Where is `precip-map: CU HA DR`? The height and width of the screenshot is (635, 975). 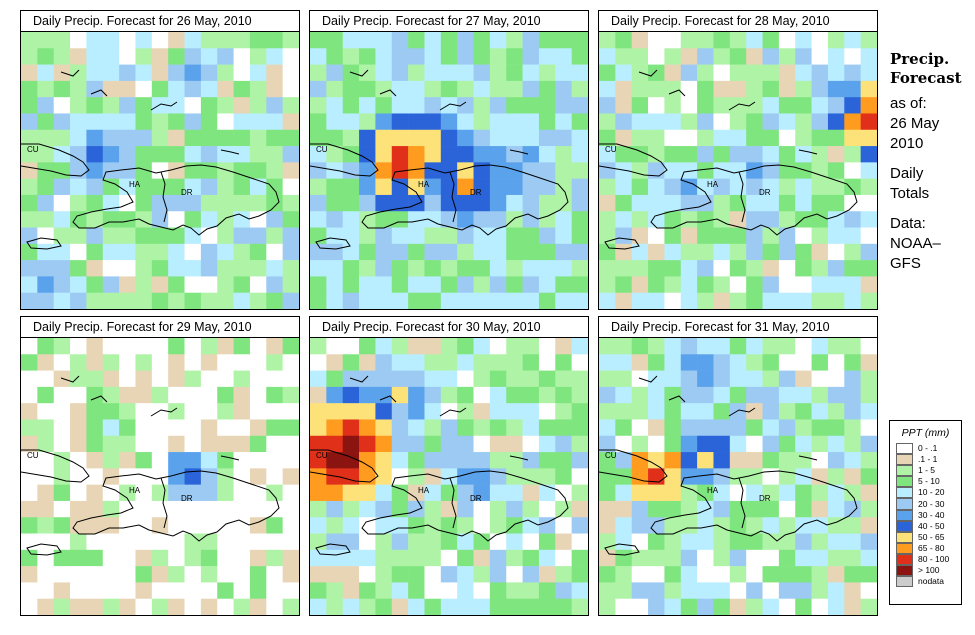 precip-map: CU HA DR is located at coordinates (160, 477).